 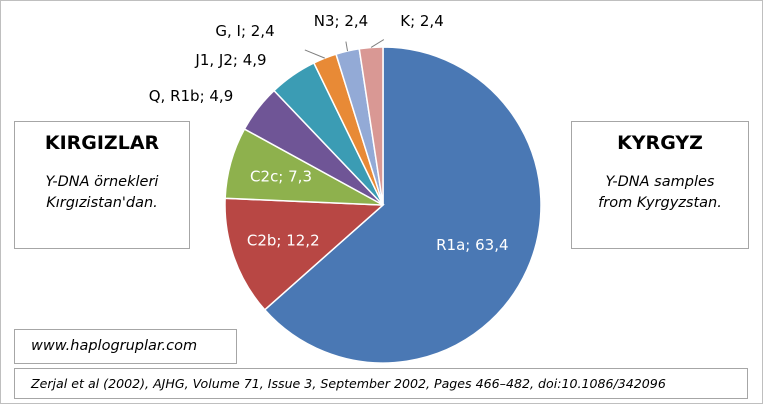 What do you see at coordinates (191, 96) in the screenshot?
I see `slice-label: Q, R1b; 4,9` at bounding box center [191, 96].